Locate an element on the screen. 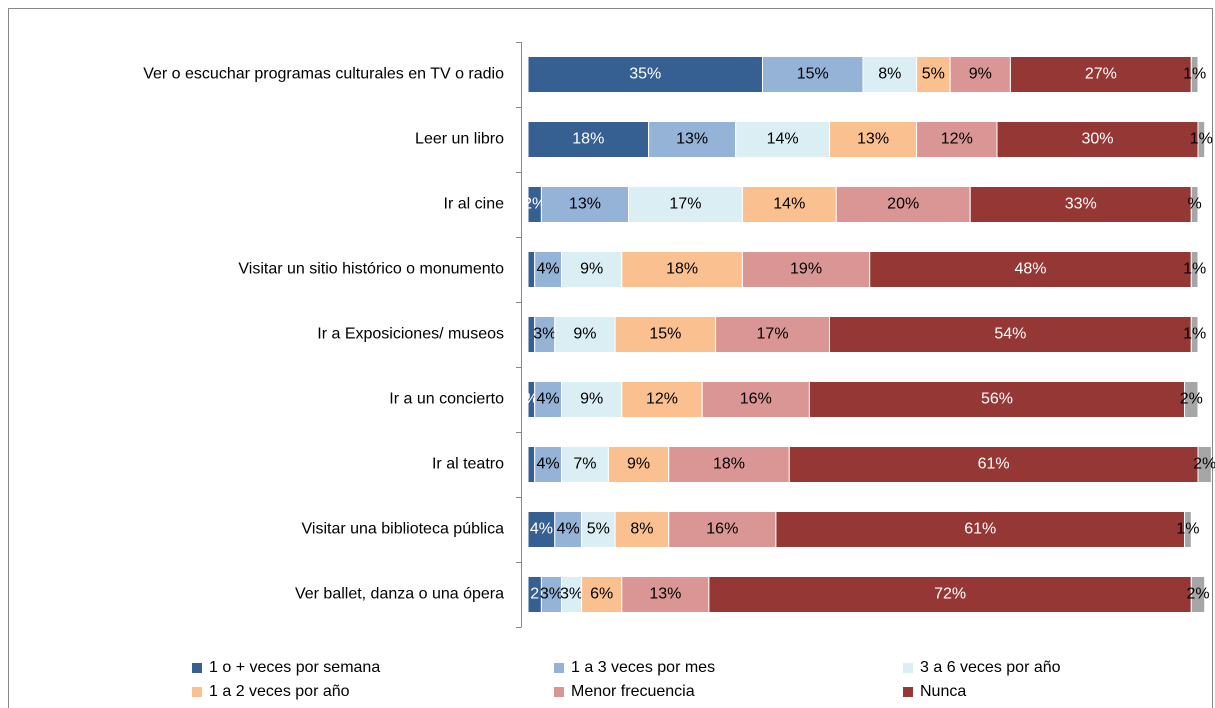 This screenshot has height=708, width=1215. data-label: 48% is located at coordinates (1030, 269).